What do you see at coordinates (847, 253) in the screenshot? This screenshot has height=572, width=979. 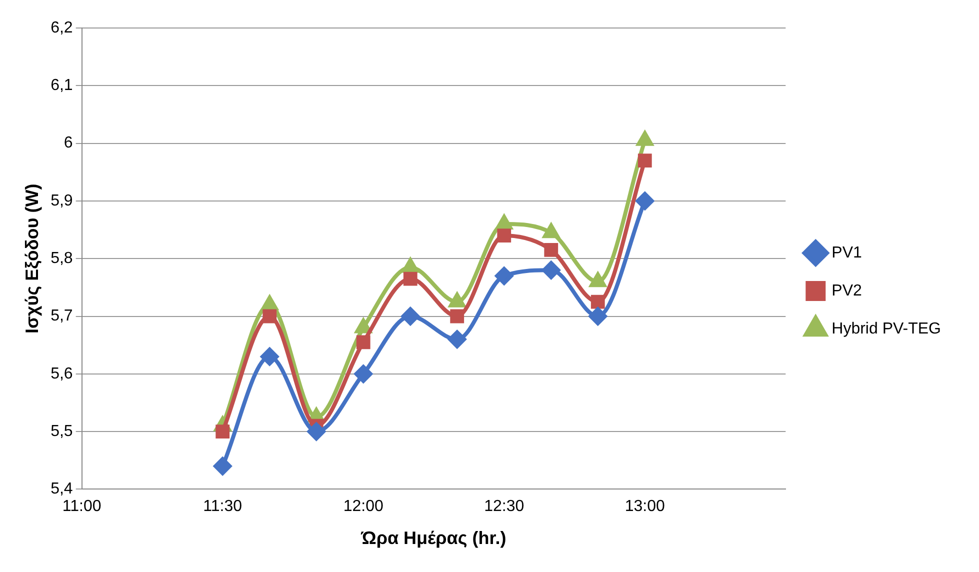 I see `legend-label: PV1` at bounding box center [847, 253].